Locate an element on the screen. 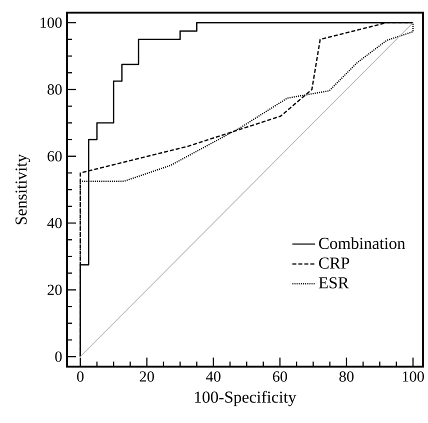  x-tick-label: 0 is located at coordinates (80, 376).